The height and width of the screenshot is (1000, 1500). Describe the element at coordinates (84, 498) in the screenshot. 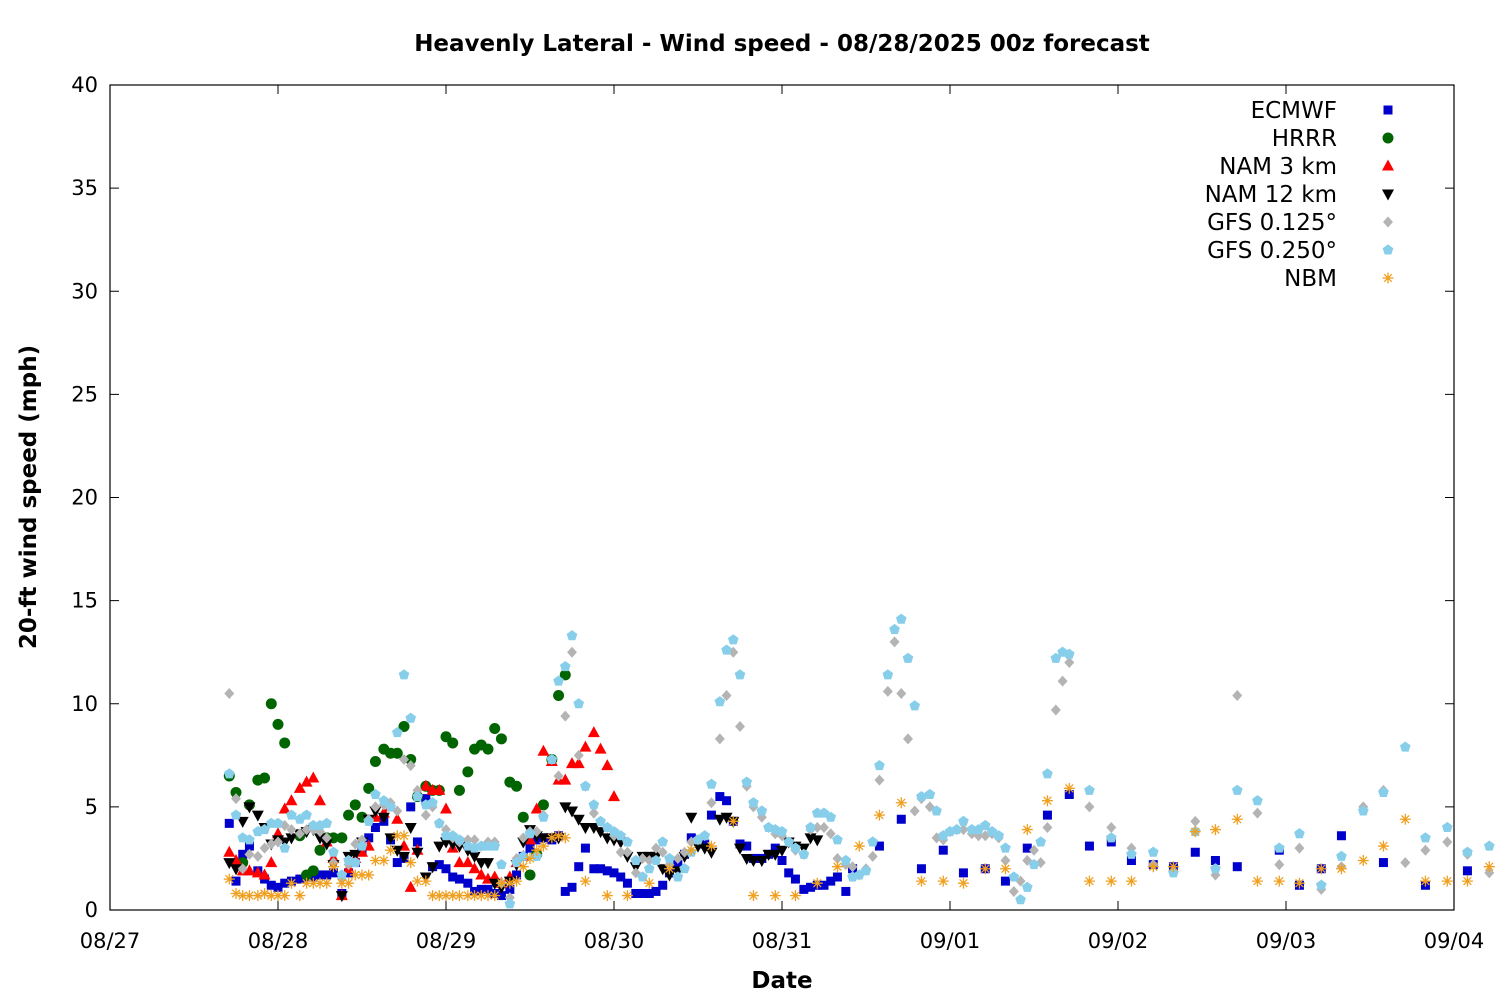

I see `y-tick-label: 20` at that location.